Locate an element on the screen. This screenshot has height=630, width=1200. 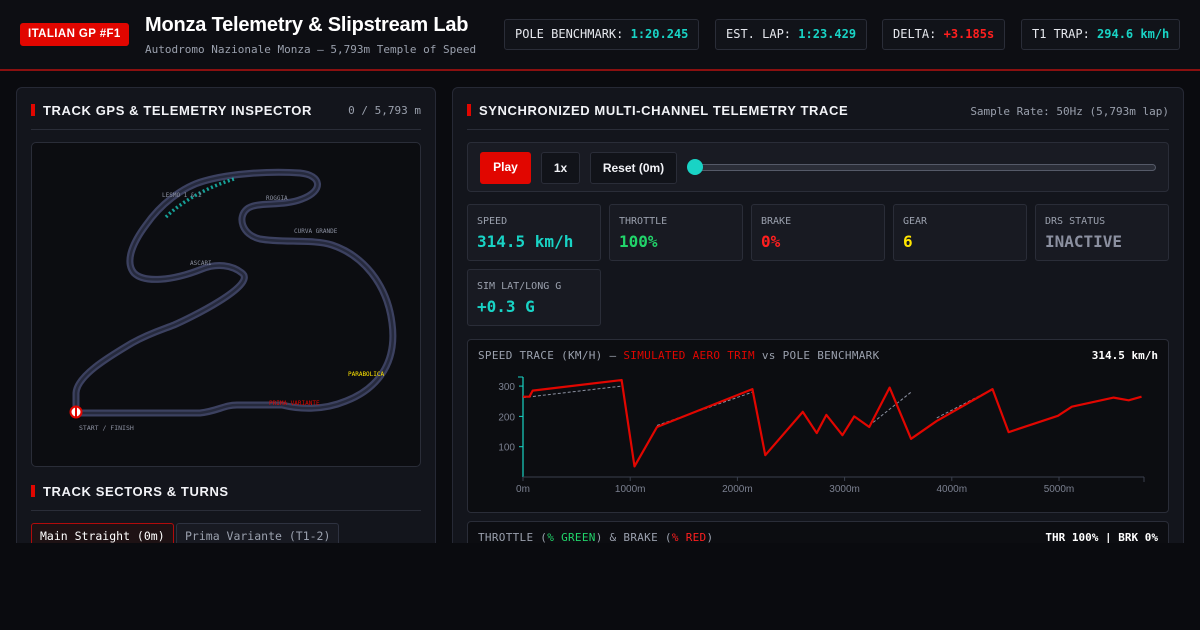
est-lap-stat: EST. LAP: 1:23.429 is located at coordinates (791, 34).